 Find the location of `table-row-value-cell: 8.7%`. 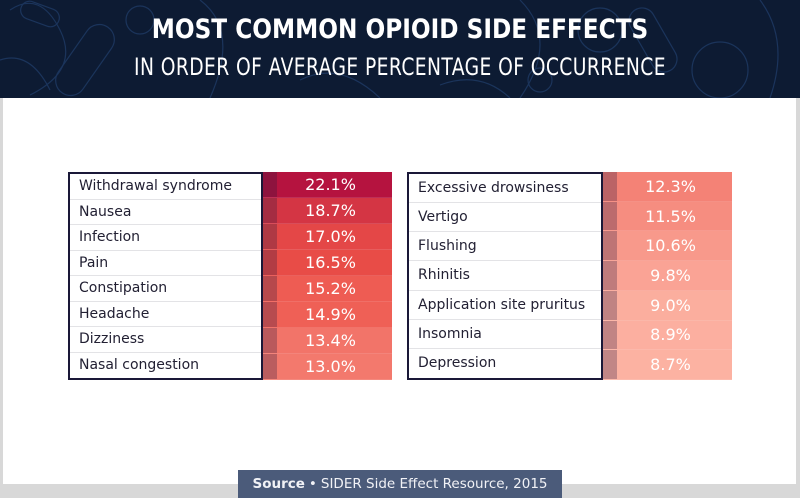

table-row-value-cell: 8.7% is located at coordinates (667, 365).